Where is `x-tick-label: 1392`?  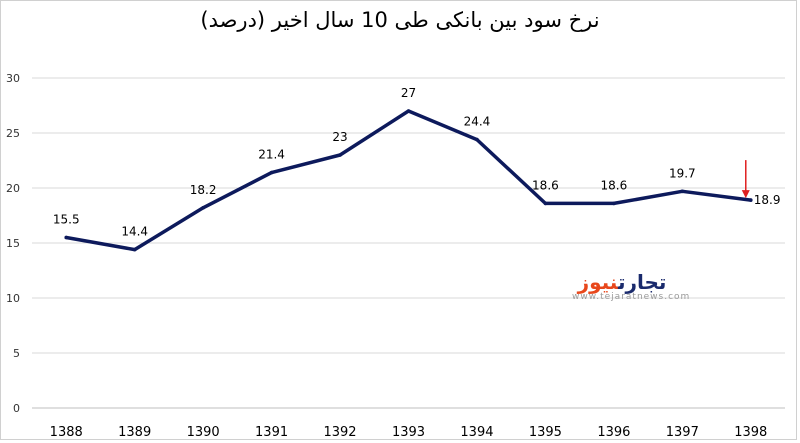
x-tick-label: 1392 is located at coordinates (339, 432).